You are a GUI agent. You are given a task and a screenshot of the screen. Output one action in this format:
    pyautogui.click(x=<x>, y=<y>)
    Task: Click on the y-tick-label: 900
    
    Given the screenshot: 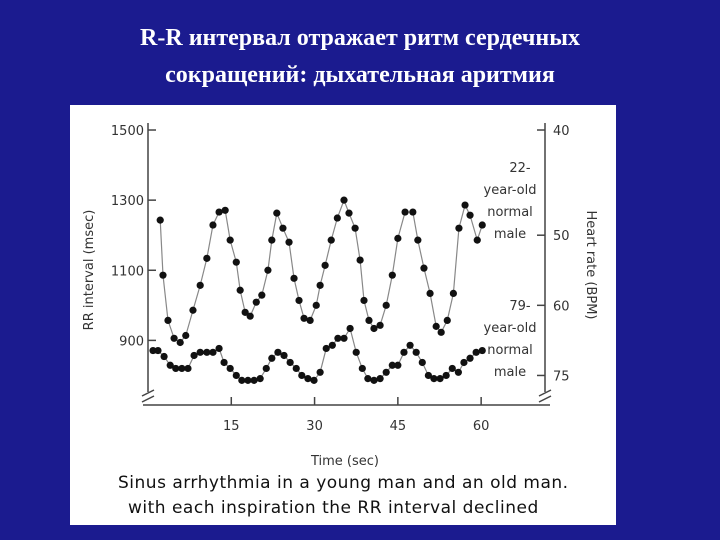 What is the action you would take?
    pyautogui.click(x=131, y=341)
    